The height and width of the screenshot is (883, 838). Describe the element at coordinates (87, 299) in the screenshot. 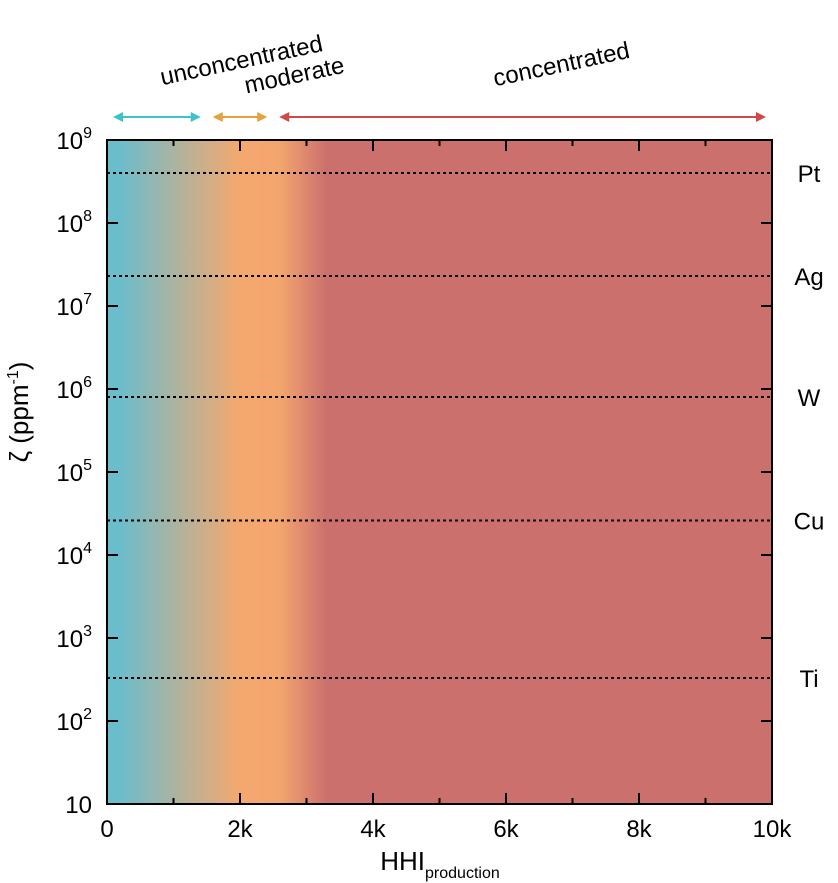

I see `y-tick-exponent: 7` at that location.